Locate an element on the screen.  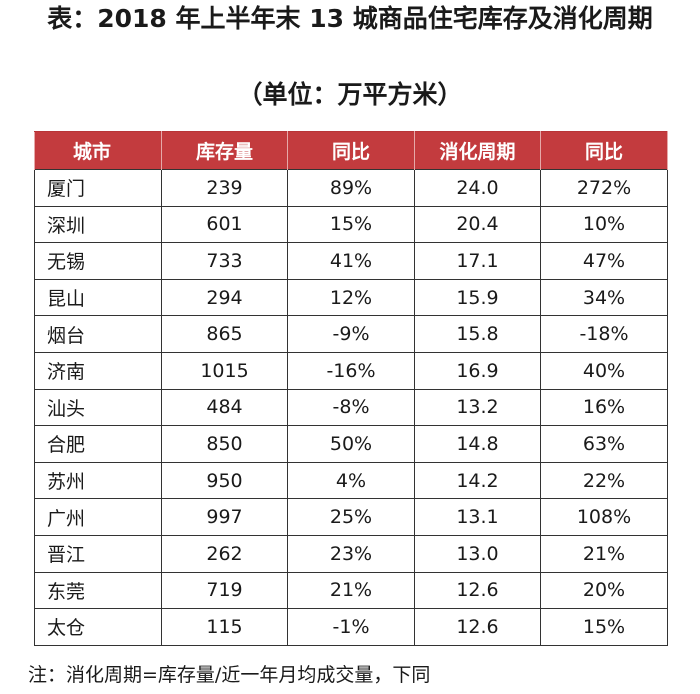
table-row: 烟台 865 -9% 15.8 -18% is located at coordinates (351, 334).